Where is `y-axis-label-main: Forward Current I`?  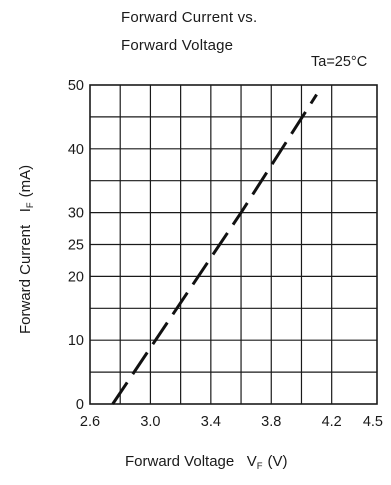 y-axis-label-main: Forward Current I is located at coordinates (25, 271).